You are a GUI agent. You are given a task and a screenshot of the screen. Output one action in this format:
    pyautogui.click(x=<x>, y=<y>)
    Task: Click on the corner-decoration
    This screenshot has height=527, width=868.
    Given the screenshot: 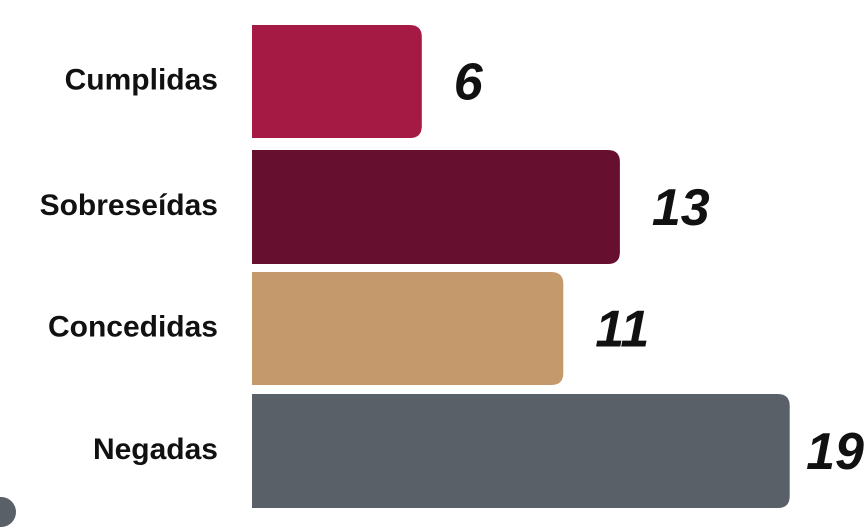 What is the action you would take?
    pyautogui.click(x=8, y=512)
    